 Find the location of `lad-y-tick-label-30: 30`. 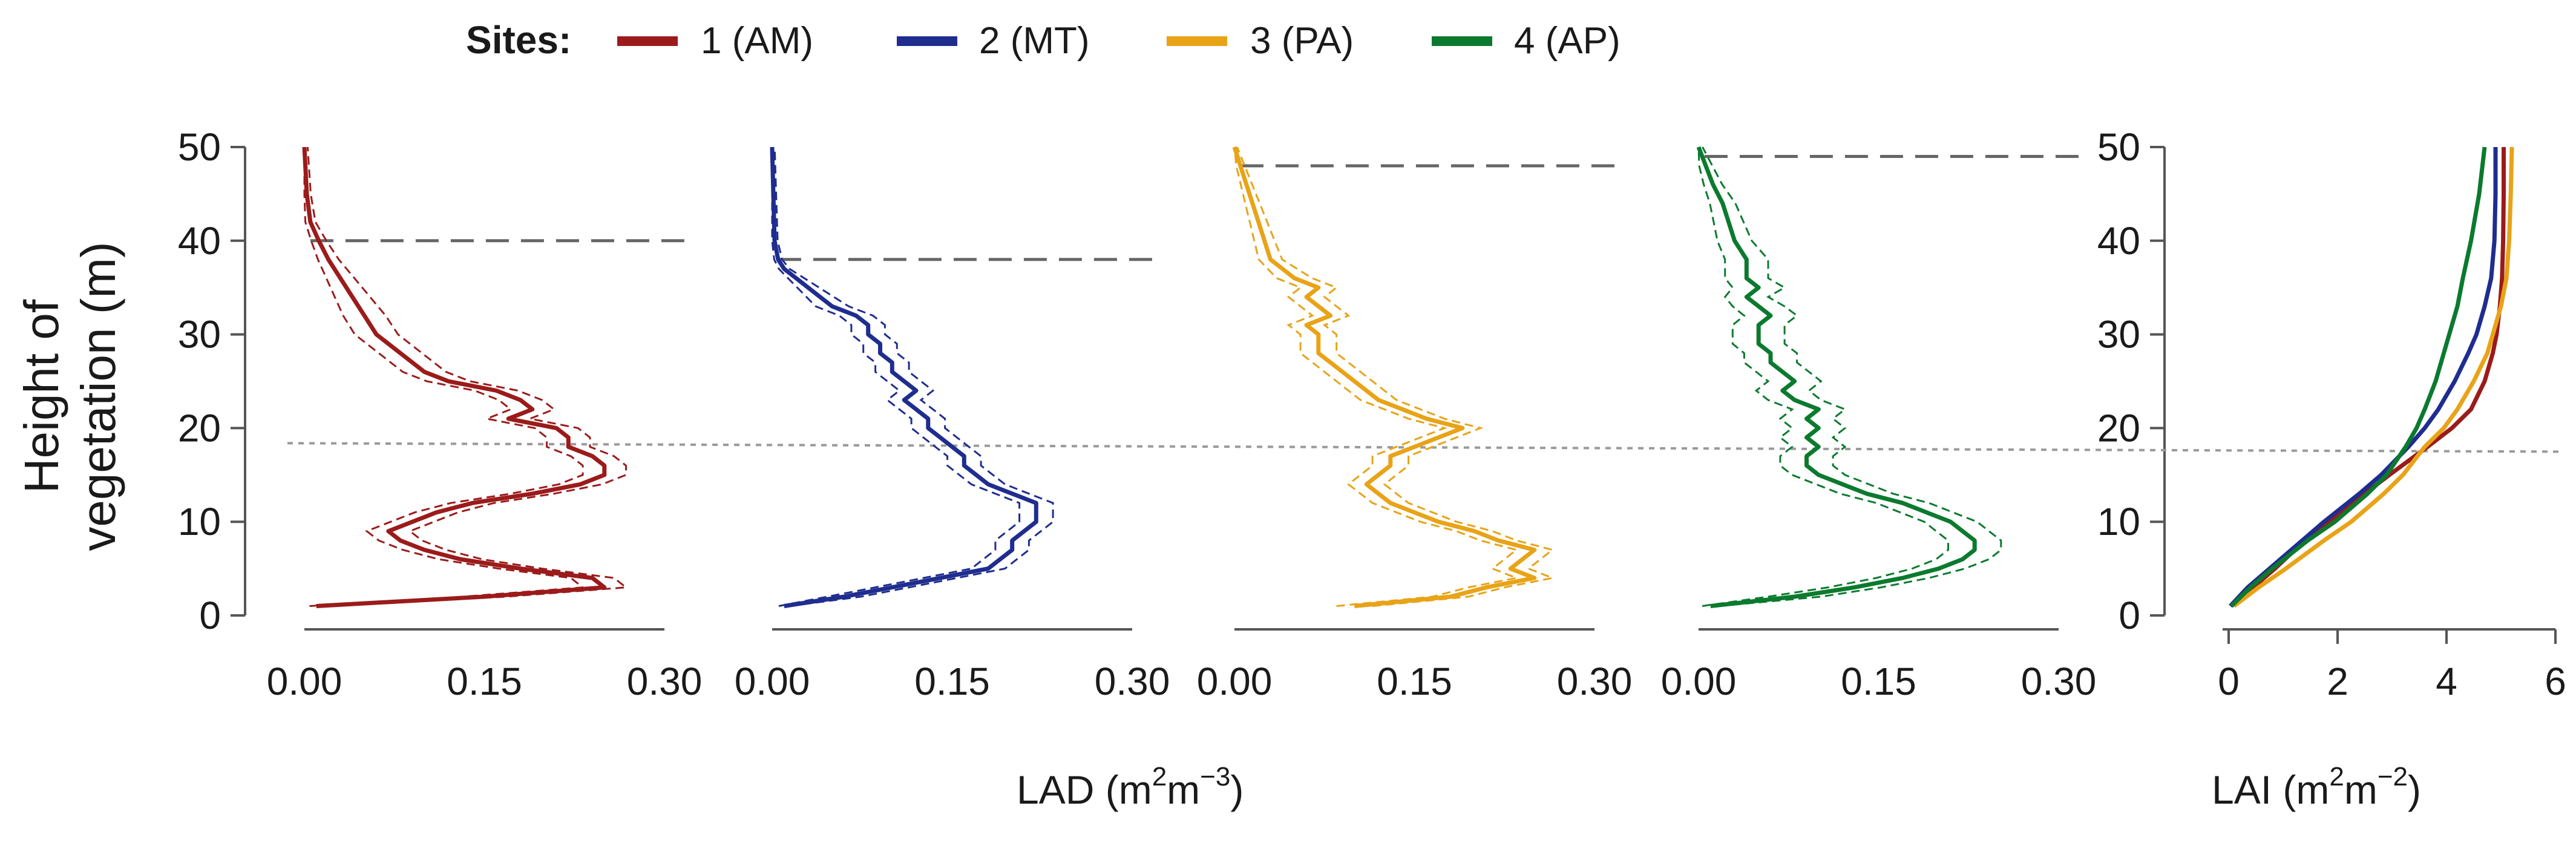

lad-y-tick-label-30: 30 is located at coordinates (199, 335).